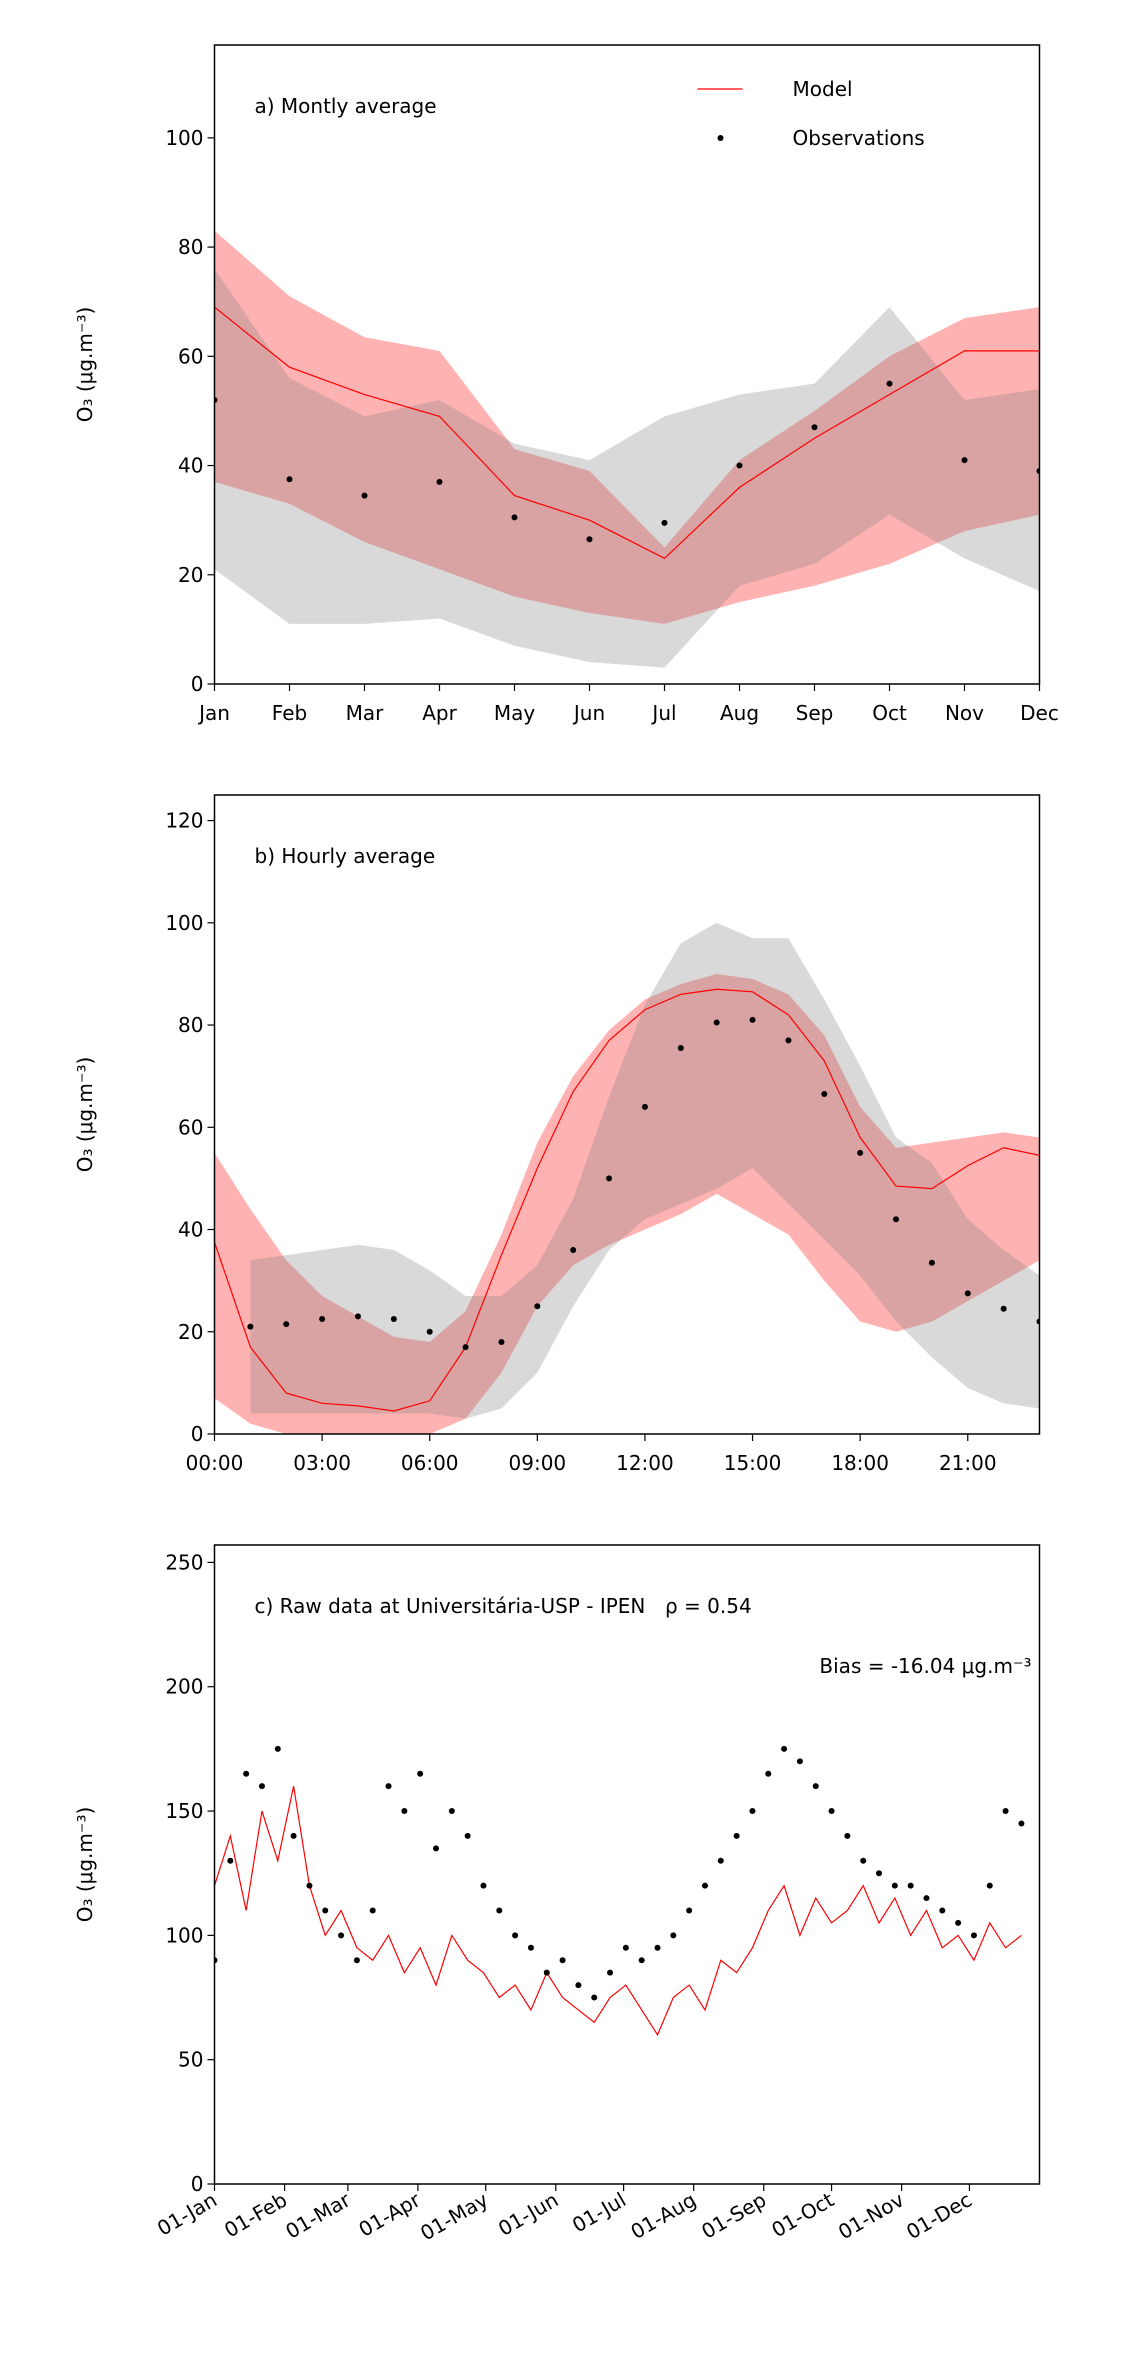 Image resolution: width=1122 pixels, height=2366 pixels. I want to click on x-tick-label: 12:00, so click(645, 1463).